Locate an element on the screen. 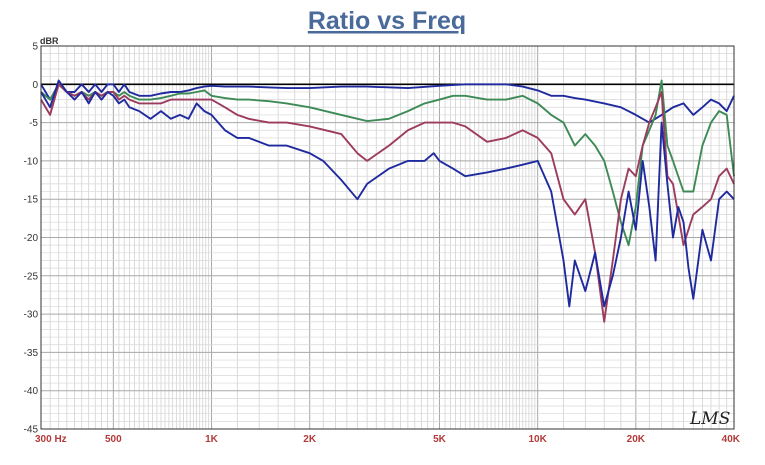  x-tick-label: 40K is located at coordinates (731, 439).